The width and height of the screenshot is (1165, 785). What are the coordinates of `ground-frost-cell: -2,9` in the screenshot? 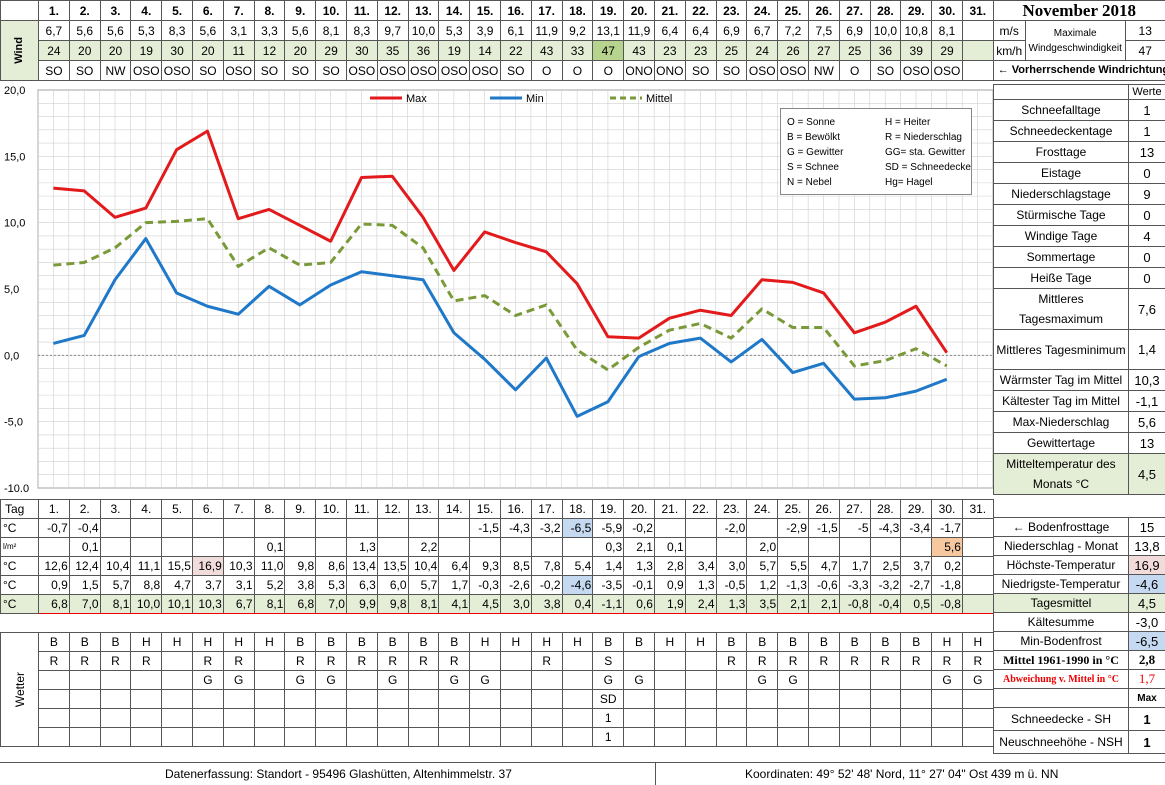 It's located at (793, 528).